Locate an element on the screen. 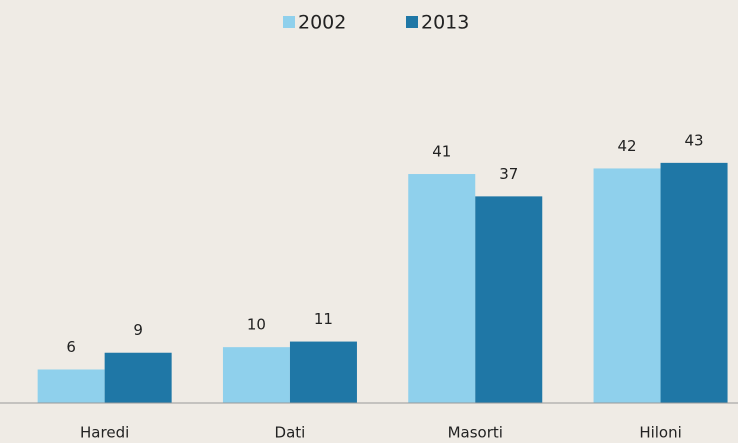 The image size is (738, 443). legend-label: 2002 is located at coordinates (322, 23).